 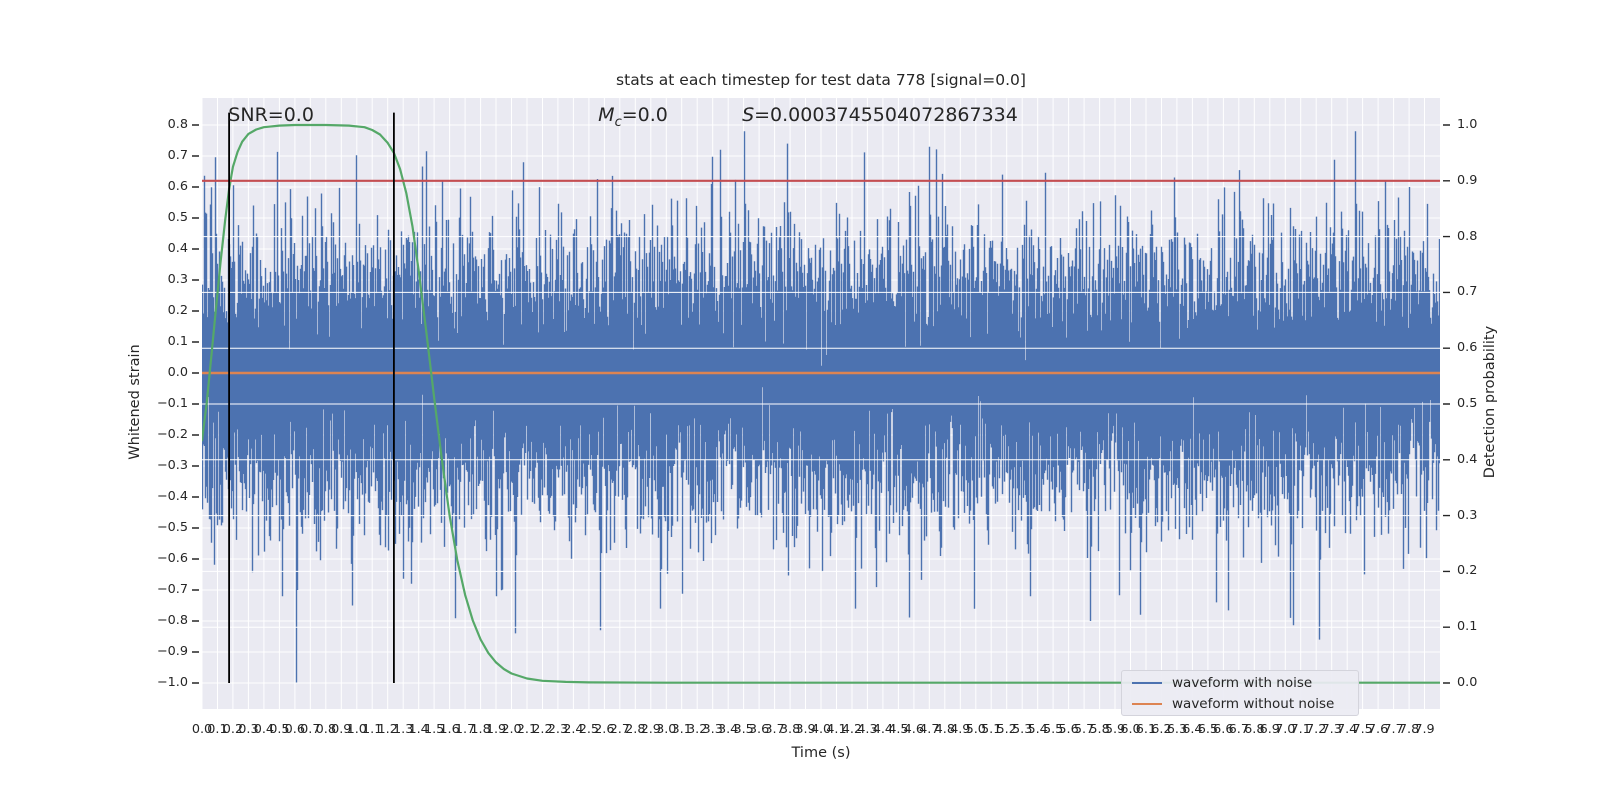 What do you see at coordinates (867, 729) in the screenshot?
I see `x-tick-label: 4.3` at bounding box center [867, 729].